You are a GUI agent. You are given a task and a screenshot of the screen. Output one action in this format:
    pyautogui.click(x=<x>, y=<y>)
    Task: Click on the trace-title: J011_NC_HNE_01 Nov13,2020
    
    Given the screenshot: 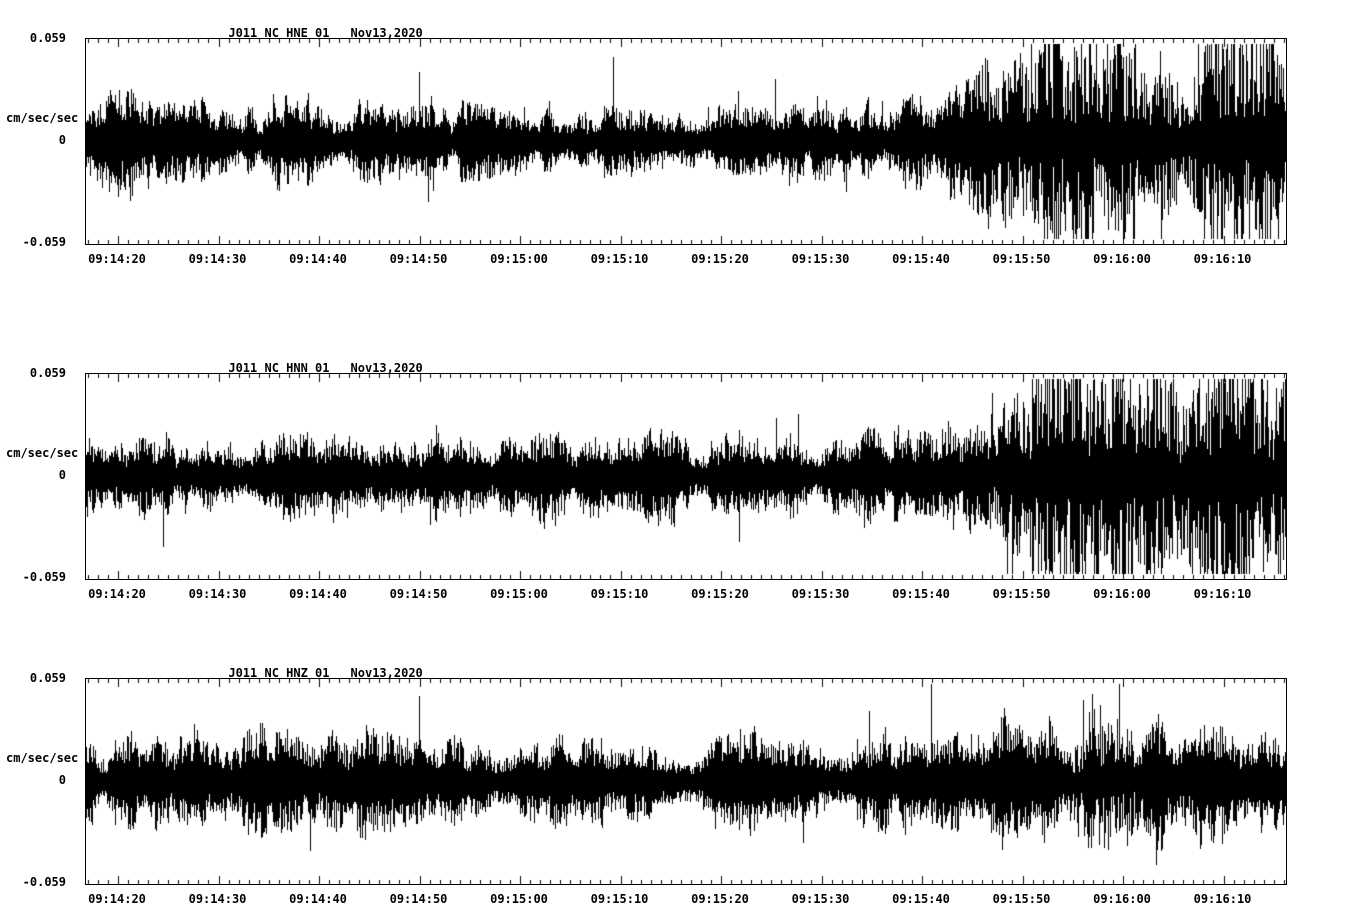 What is the action you would take?
    pyautogui.click(x=304, y=33)
    